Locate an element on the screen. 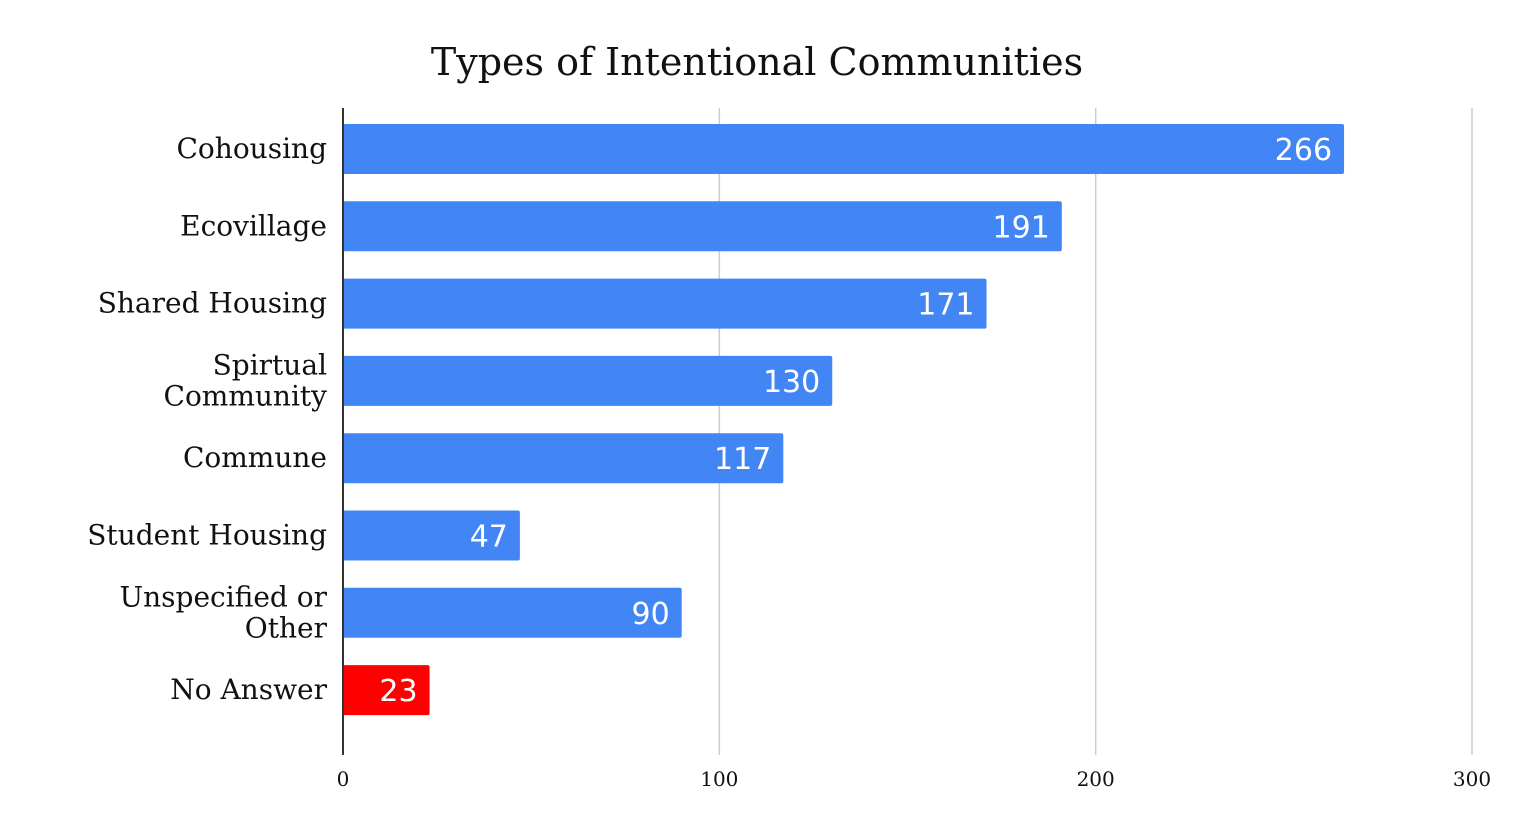 This screenshot has height=832, width=1514. bar-value-label: 23 is located at coordinates (398, 691).